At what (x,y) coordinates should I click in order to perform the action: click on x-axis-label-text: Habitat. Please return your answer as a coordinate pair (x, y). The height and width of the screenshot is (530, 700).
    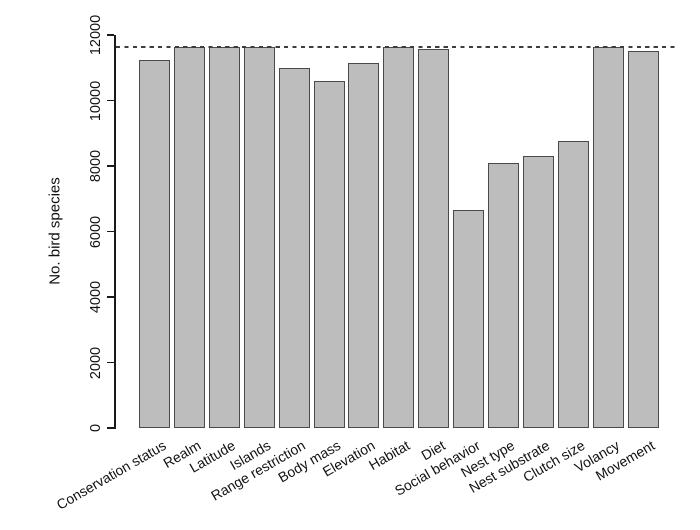
    Looking at the image, I should click on (389, 455).